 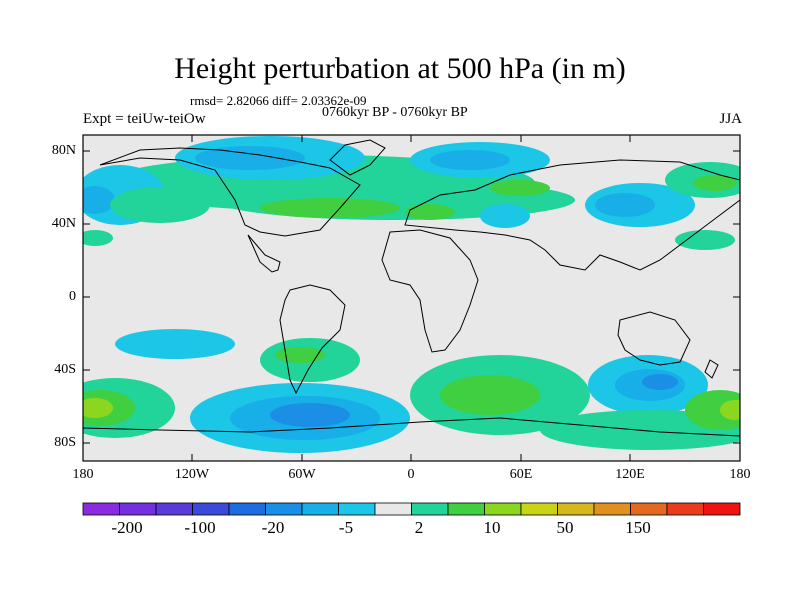 I want to click on lon-label-60w: 60W, so click(x=302, y=474).